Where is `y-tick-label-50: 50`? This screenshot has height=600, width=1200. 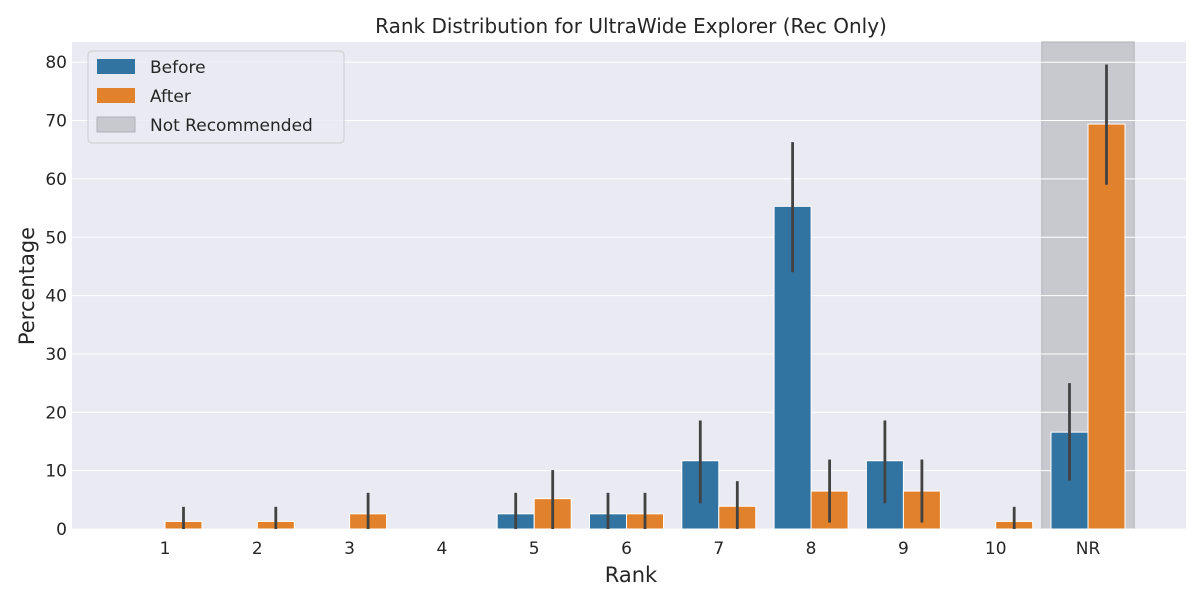
y-tick-label-50: 50 is located at coordinates (56, 238).